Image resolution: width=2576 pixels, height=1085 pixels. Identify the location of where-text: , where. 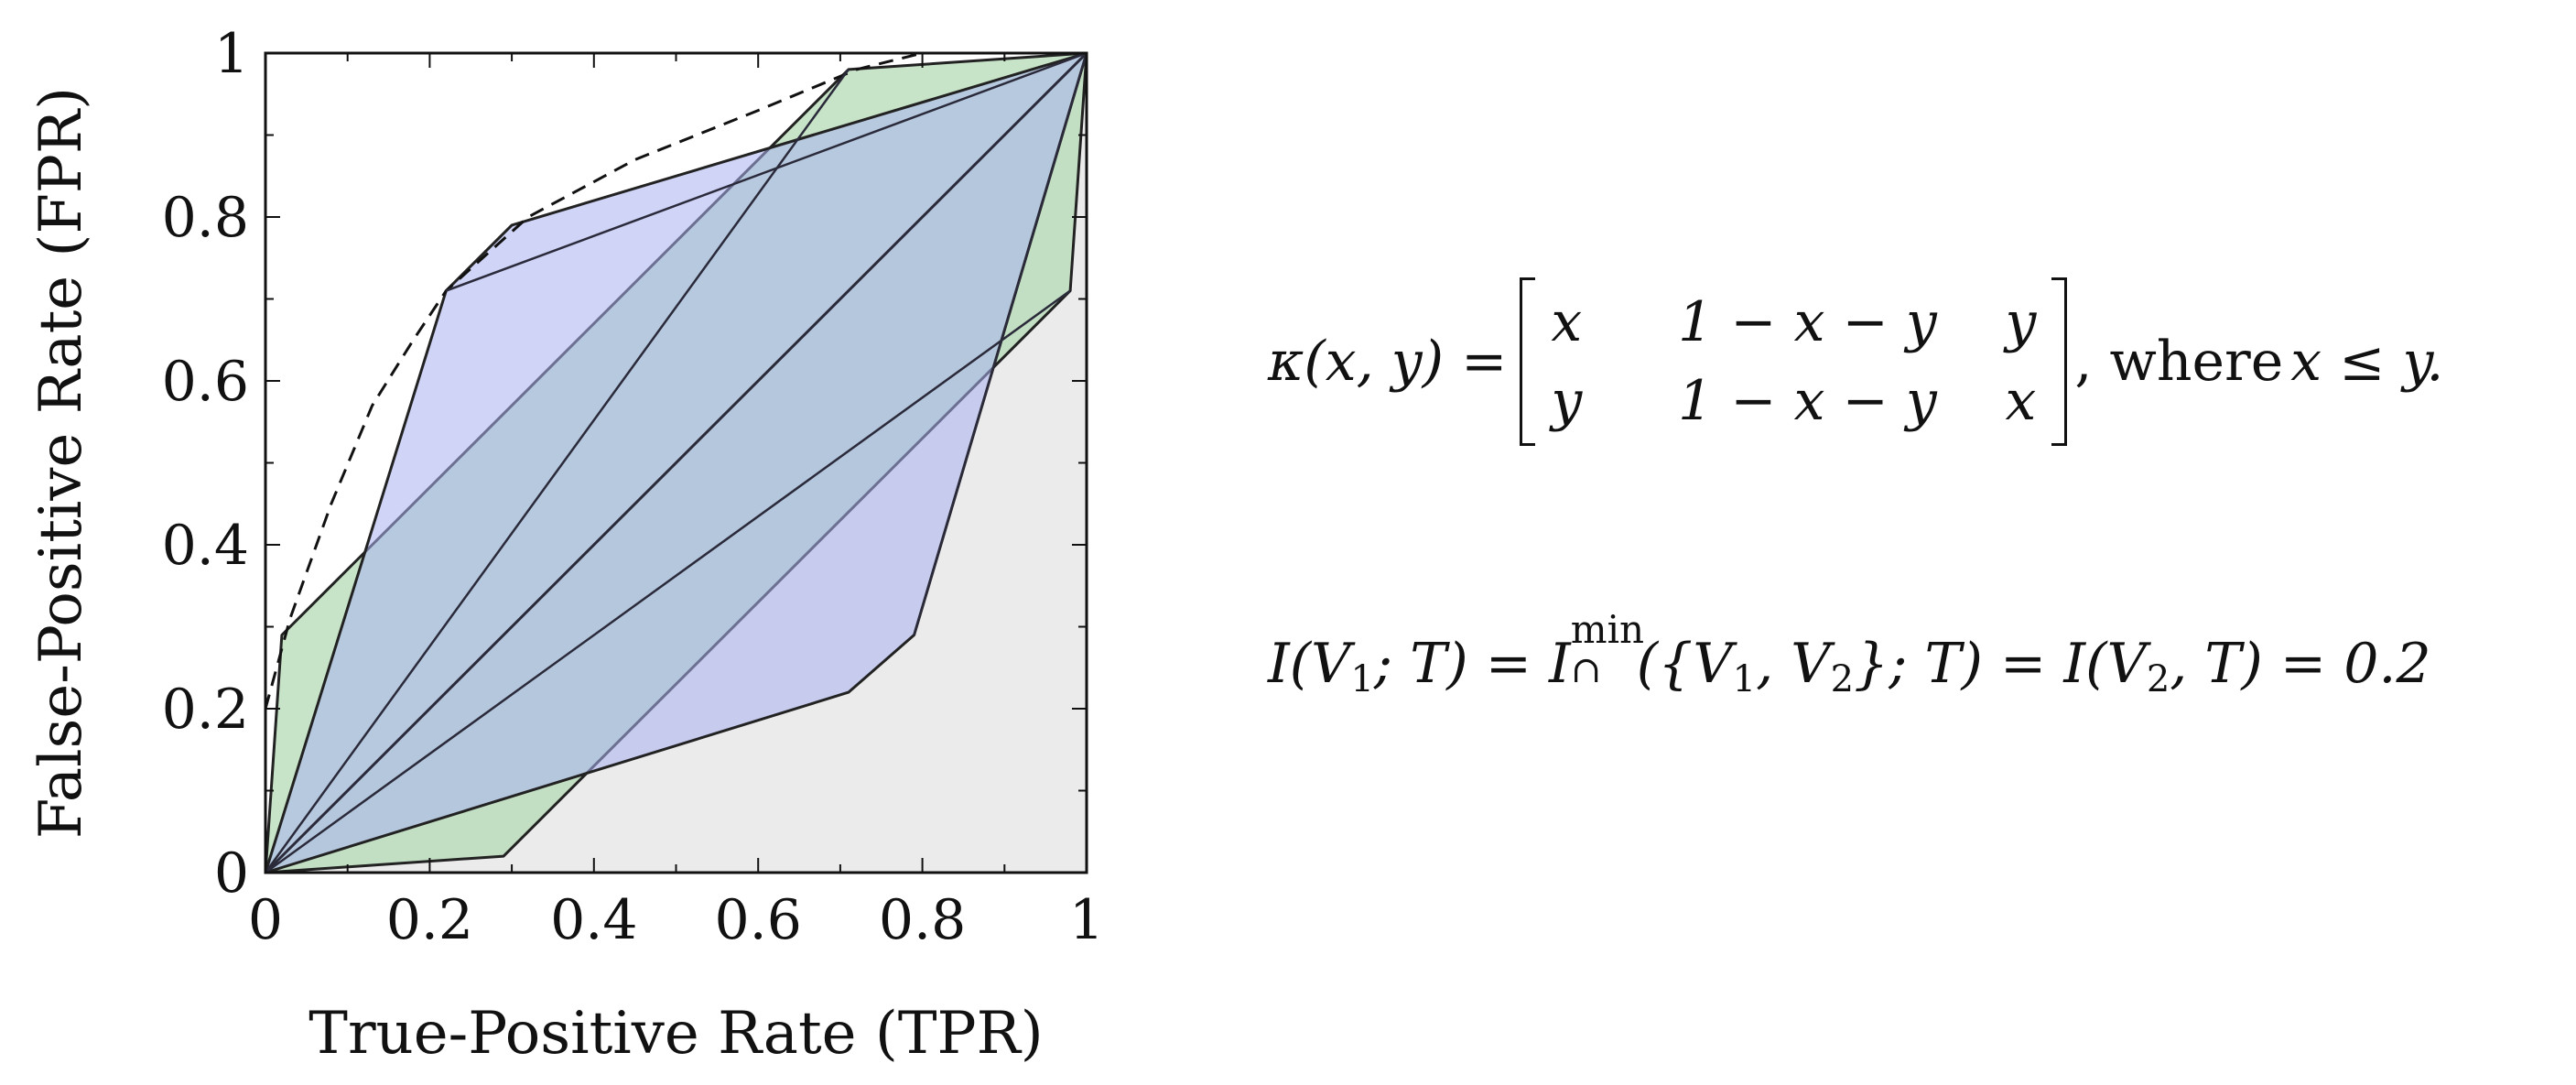
(2179, 362).